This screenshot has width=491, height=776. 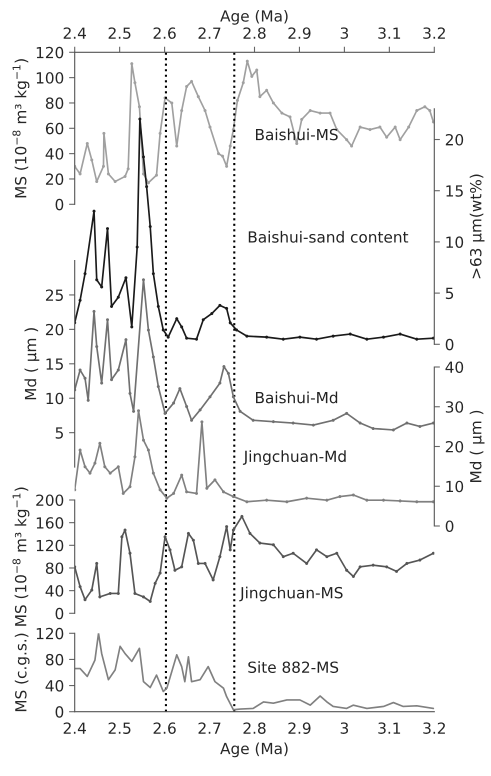 What do you see at coordinates (455, 407) in the screenshot?
I see `y2-tick-label: 30` at bounding box center [455, 407].